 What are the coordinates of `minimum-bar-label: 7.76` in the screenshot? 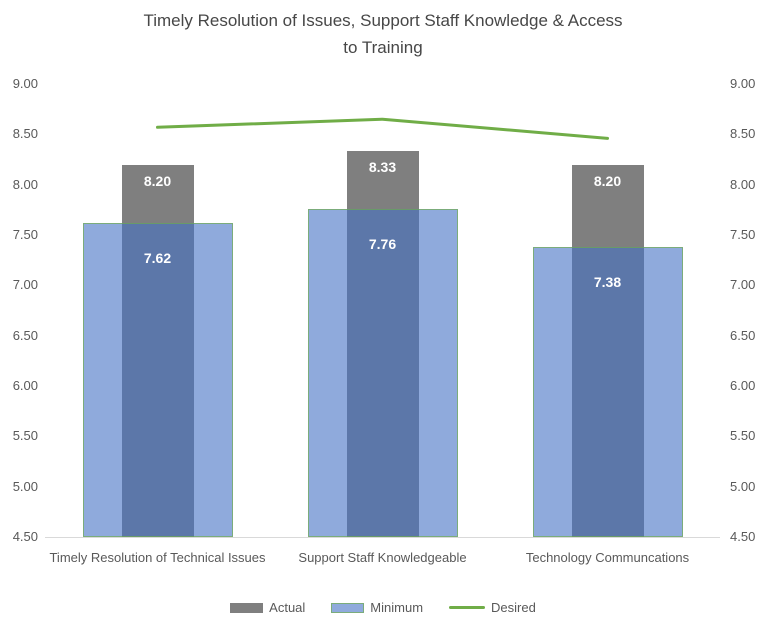 It's located at (382, 243).